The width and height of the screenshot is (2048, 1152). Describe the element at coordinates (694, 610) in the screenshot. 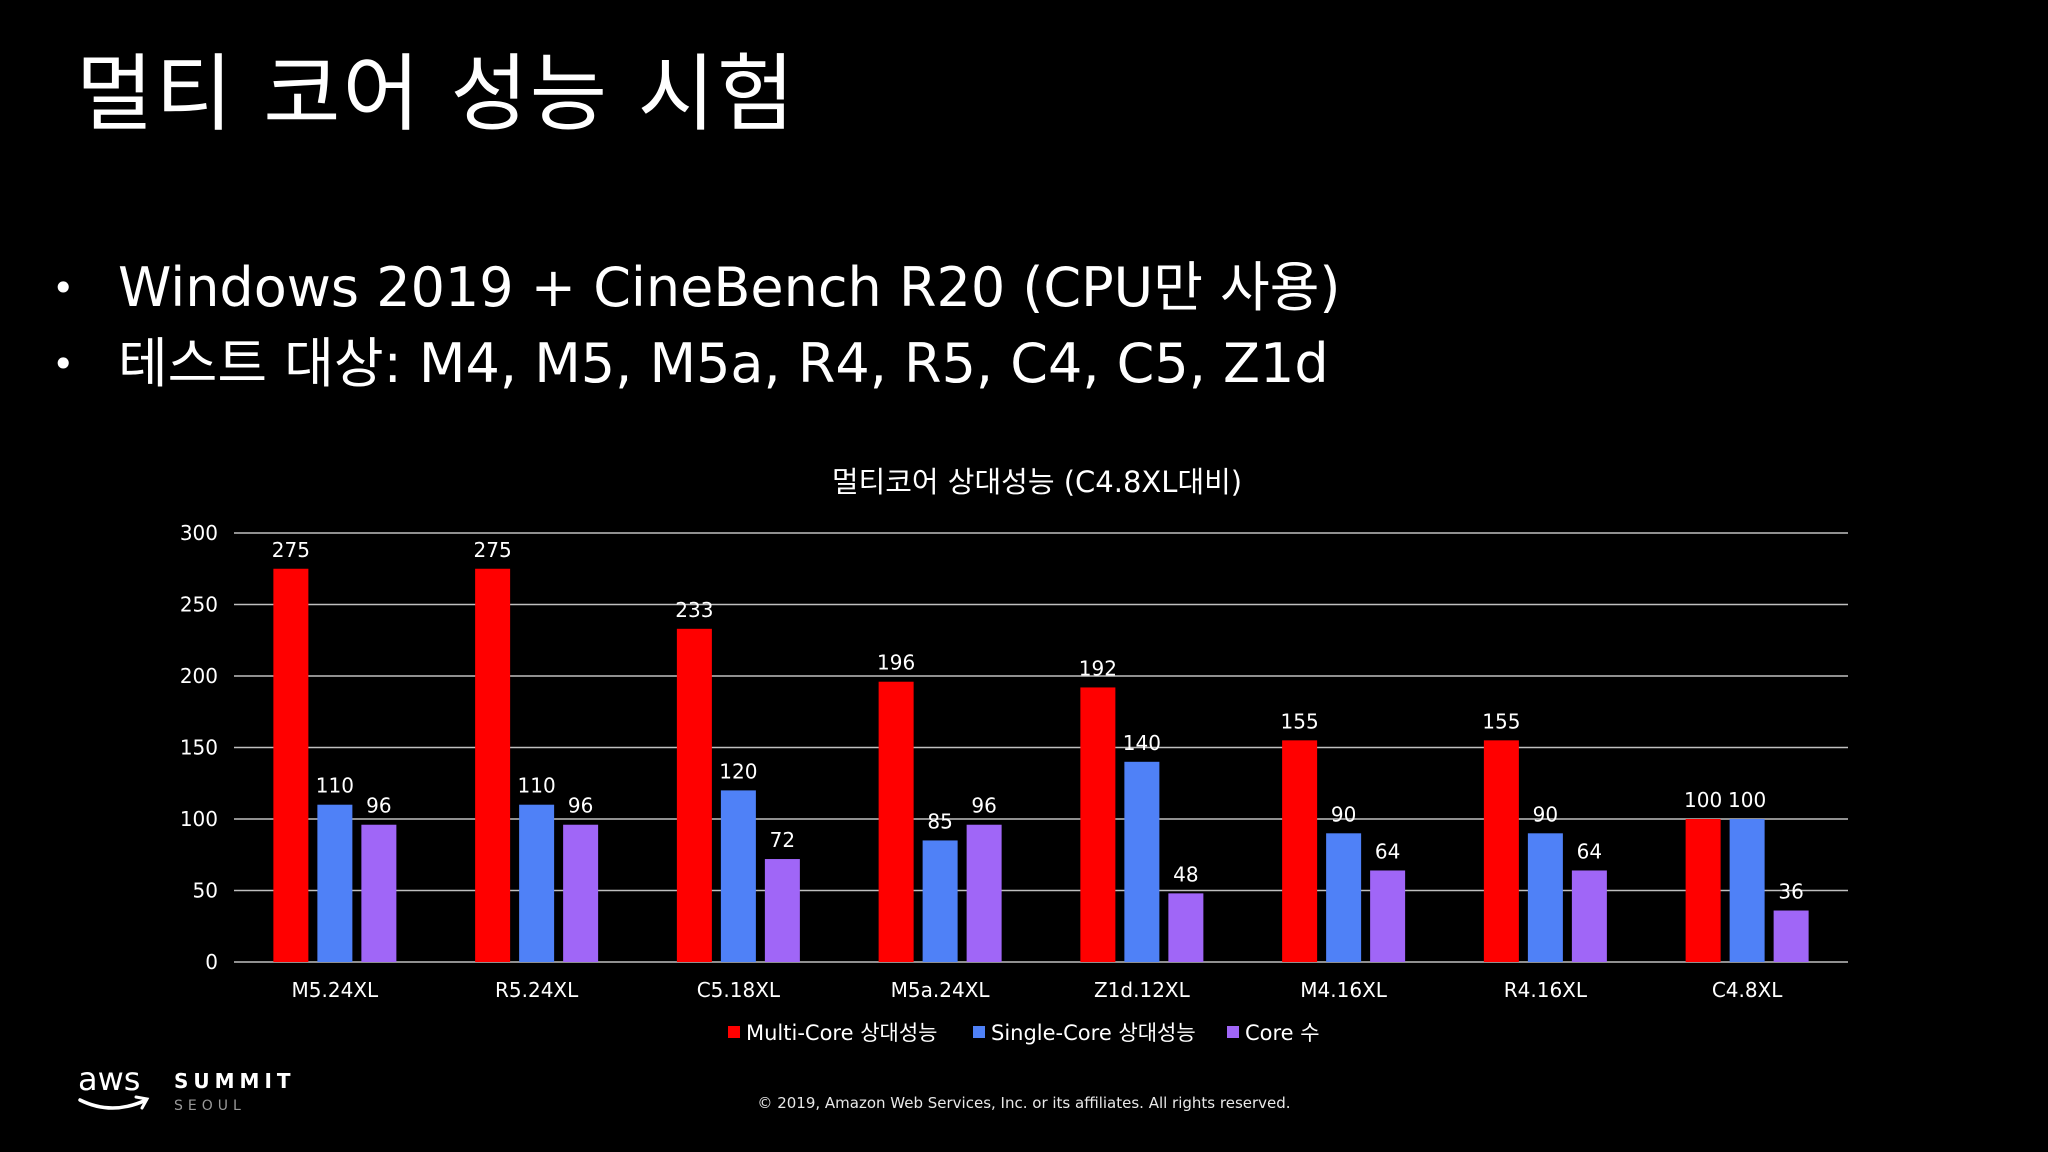

I see `data-label: 233` at that location.